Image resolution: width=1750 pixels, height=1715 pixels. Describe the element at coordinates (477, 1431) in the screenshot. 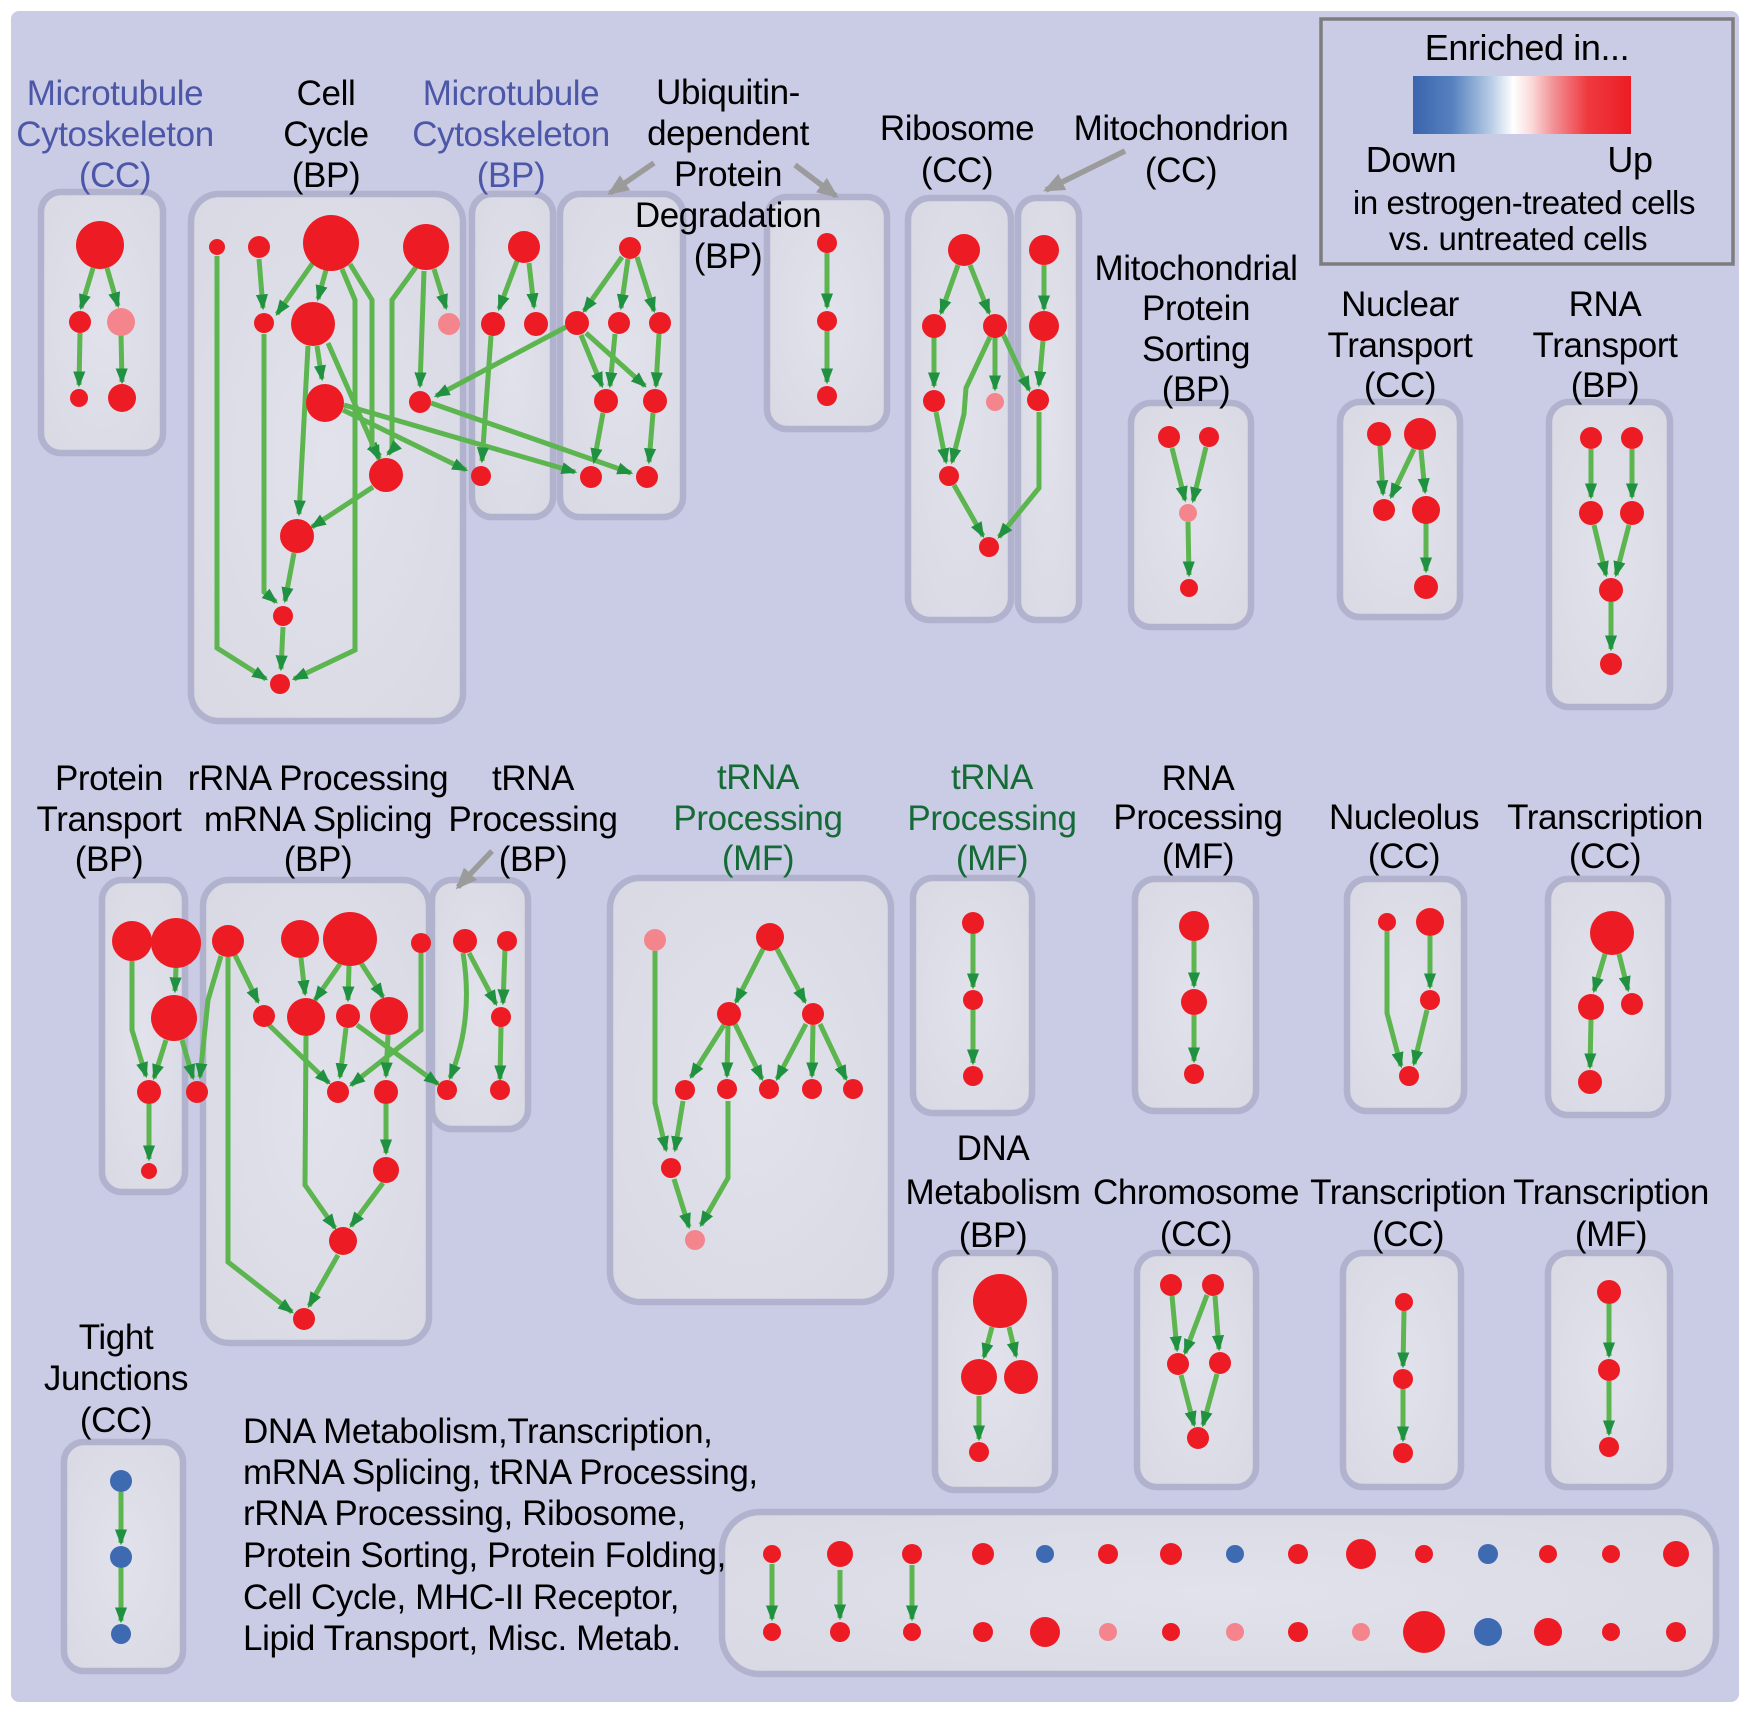

I see `svg-text: DNA Metabolism,Transcription,` at that location.